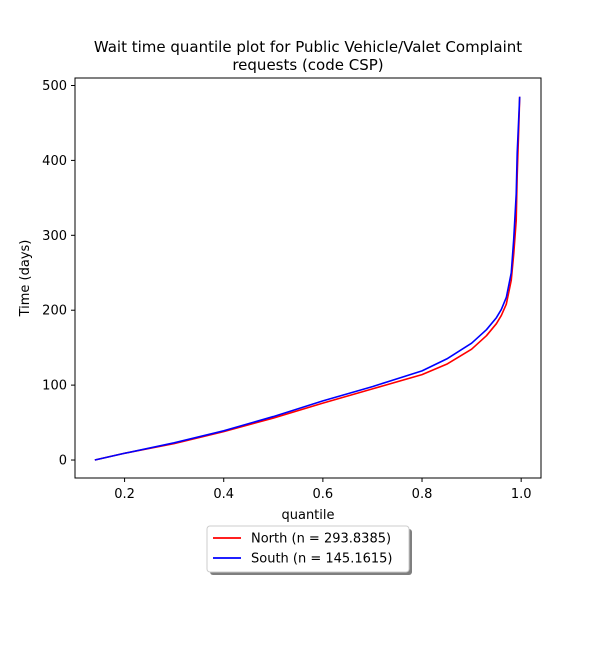 The width and height of the screenshot is (600, 650). I want to click on legend: North (n = 293.8385) South (n = 145.1615), so click(309, 550).